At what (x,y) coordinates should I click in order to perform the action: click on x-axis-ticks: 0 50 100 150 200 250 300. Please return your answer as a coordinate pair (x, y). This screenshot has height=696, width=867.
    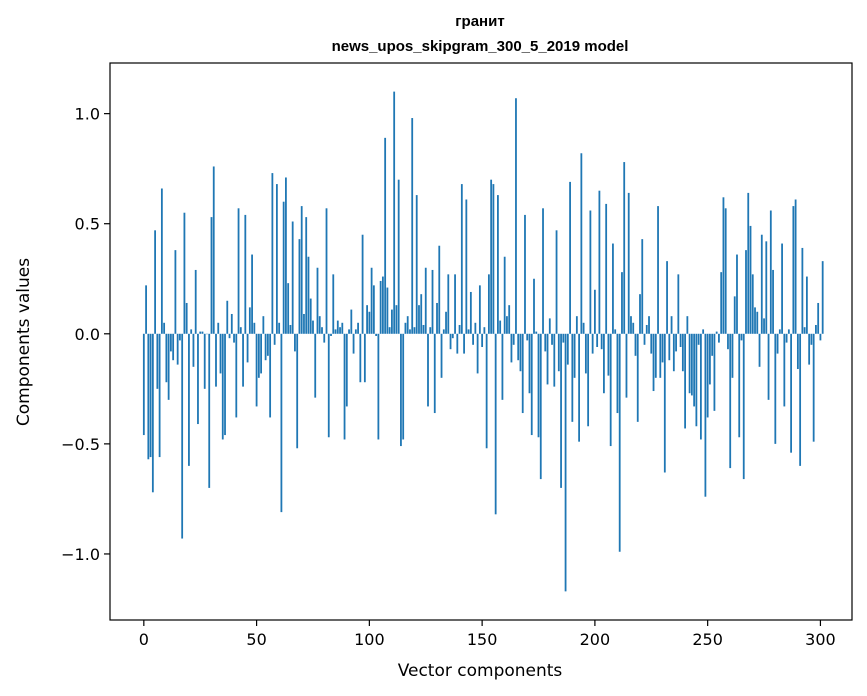
    Looking at the image, I should click on (487, 634).